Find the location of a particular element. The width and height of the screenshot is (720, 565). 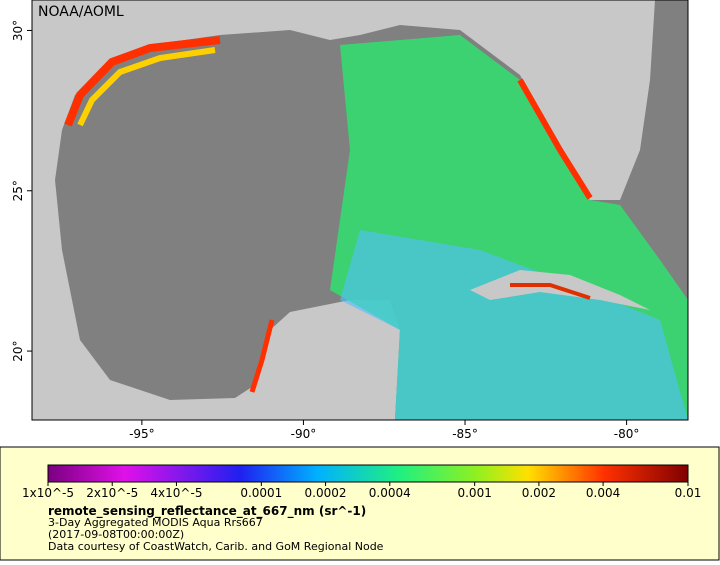

colorbar-tick-label: 1x10^-5 is located at coordinates (48, 493).